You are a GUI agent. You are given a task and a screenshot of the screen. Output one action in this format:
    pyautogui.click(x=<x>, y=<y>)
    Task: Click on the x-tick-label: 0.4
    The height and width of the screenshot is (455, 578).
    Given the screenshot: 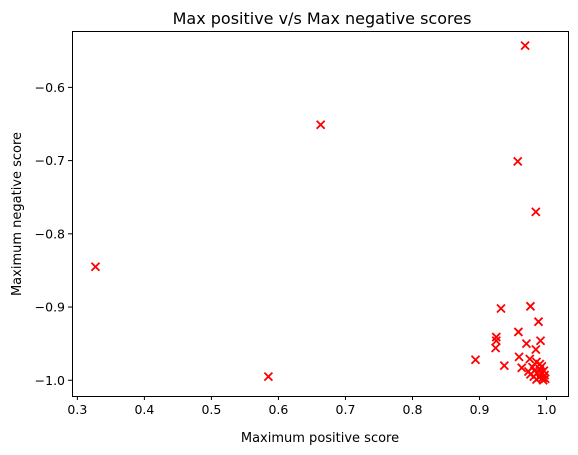 What is the action you would take?
    pyautogui.click(x=144, y=409)
    